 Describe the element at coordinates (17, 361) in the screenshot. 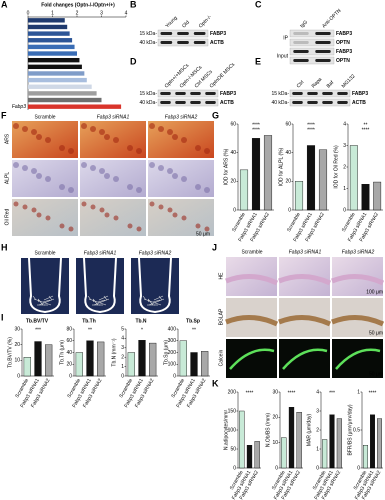

I see `y-tick-label: 10` at that location.